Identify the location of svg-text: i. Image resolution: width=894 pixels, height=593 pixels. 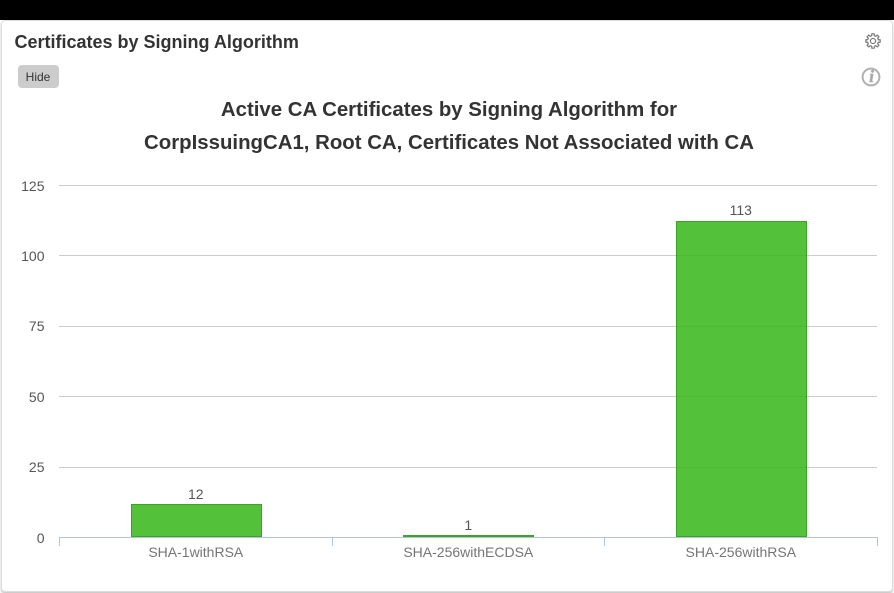
(871, 76).